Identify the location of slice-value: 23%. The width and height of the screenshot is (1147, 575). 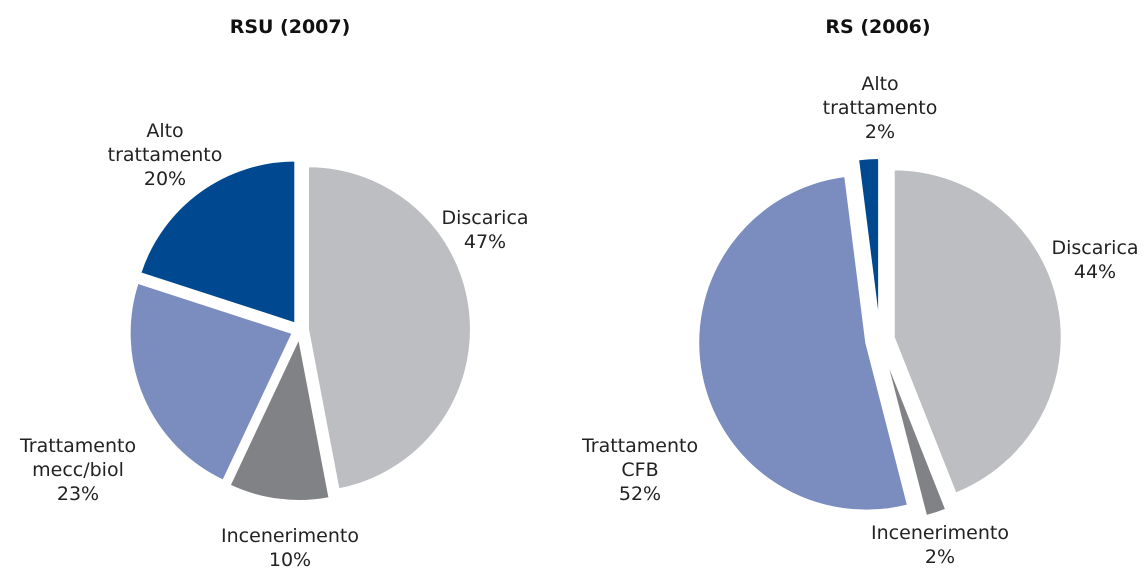
(78, 494).